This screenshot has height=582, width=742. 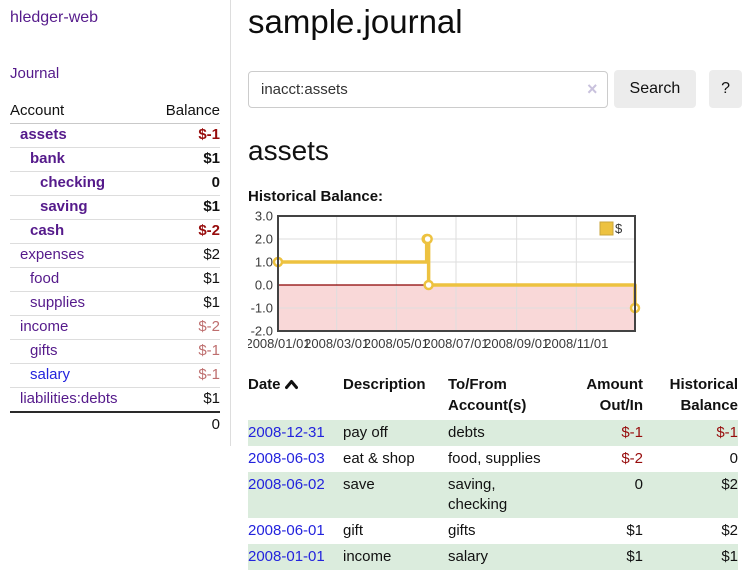 I want to click on transaction-amount: $-2, so click(x=632, y=458).